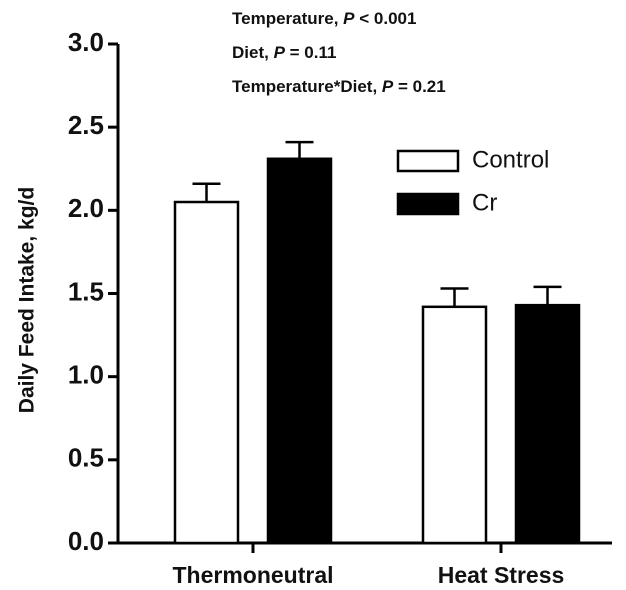 The image size is (626, 590). Describe the element at coordinates (253, 52) in the screenshot. I see `annotation-part: Diet,` at that location.